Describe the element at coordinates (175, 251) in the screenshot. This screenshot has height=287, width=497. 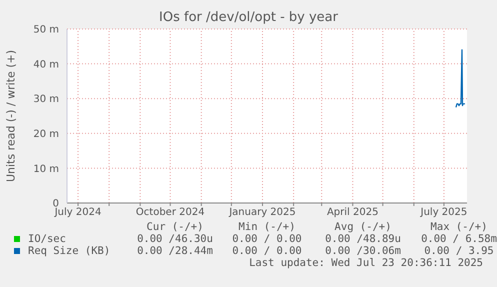
I see `text: 0.00 /28.44m` at that location.